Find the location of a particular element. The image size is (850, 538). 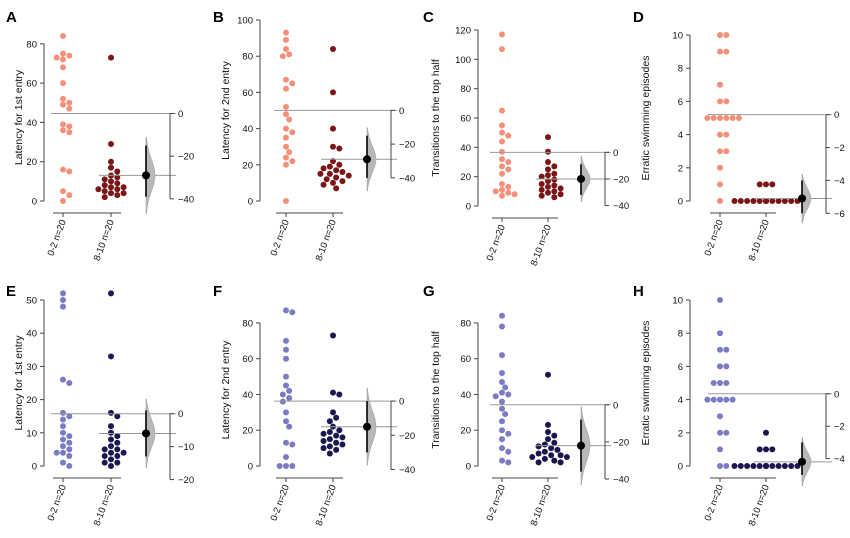

difference-tick-label: −40 is located at coordinates (407, 470).